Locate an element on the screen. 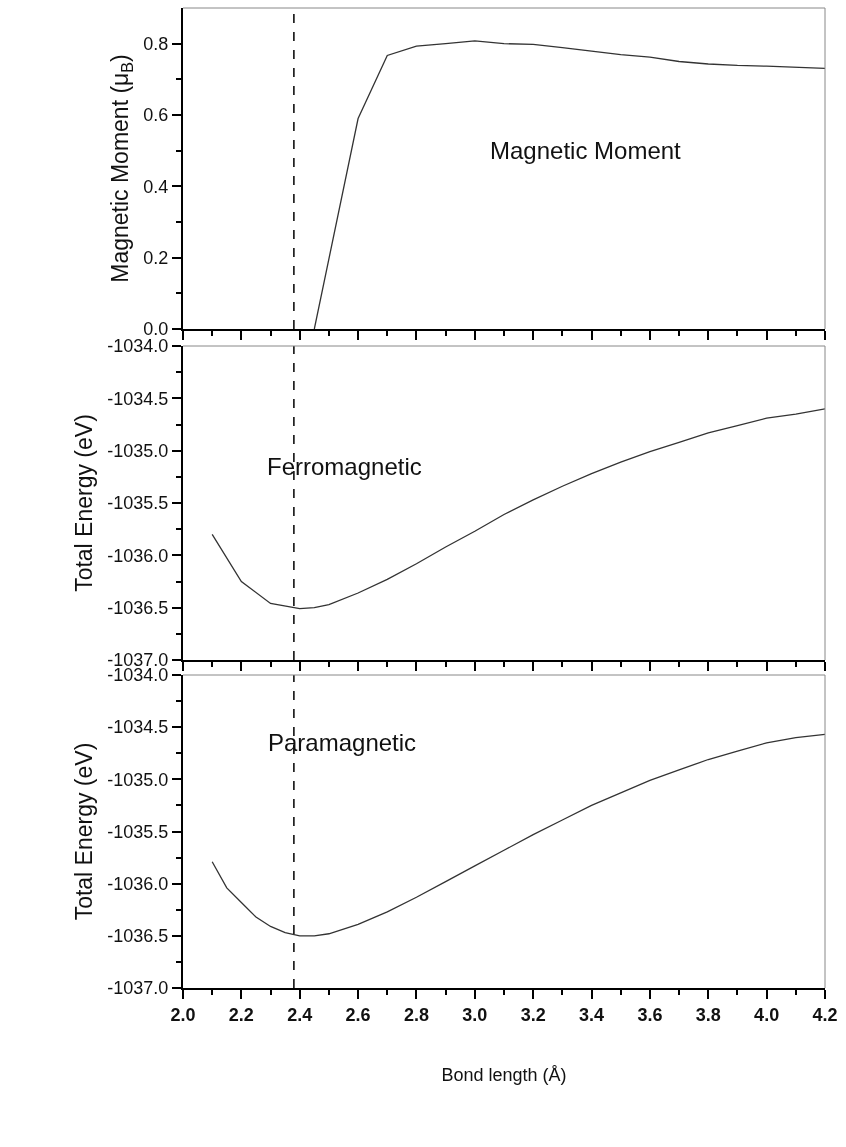 This screenshot has height=1147, width=846. x-tick-label: 3.8 is located at coordinates (708, 1014).